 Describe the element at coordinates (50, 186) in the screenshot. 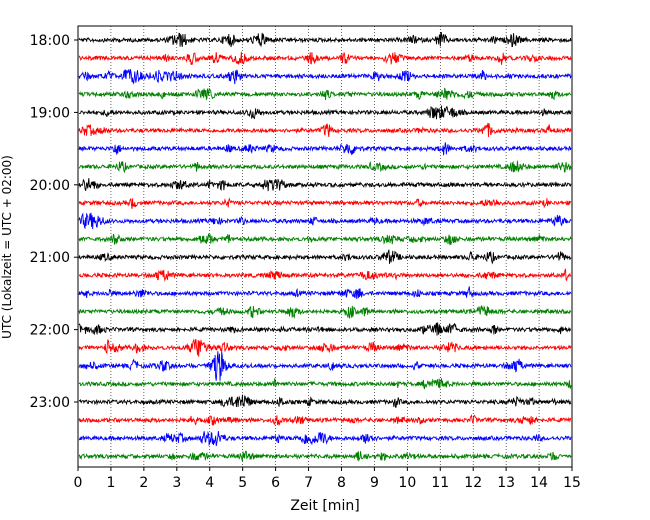

I see `y-tick-label: 20:00` at that location.